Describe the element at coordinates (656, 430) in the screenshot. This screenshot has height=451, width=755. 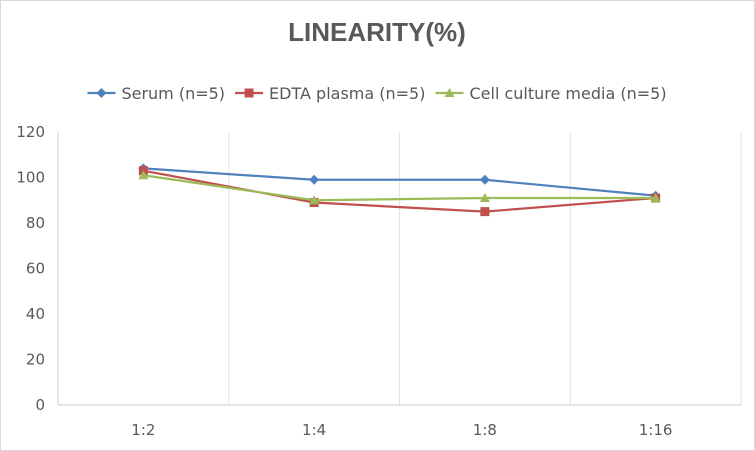
I see `x-tick-label: 1:16` at that location.